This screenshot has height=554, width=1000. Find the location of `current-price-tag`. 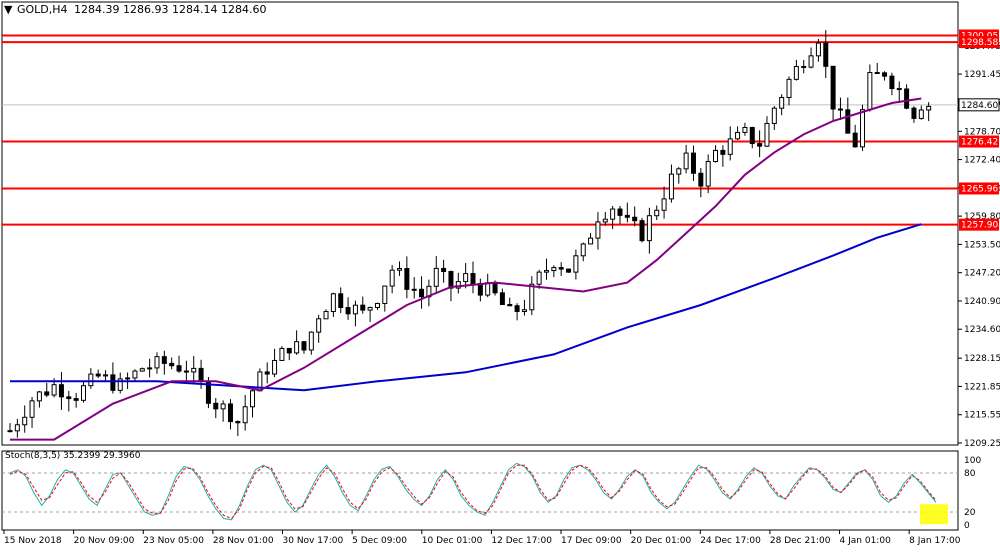

current-price-tag is located at coordinates (979, 105).